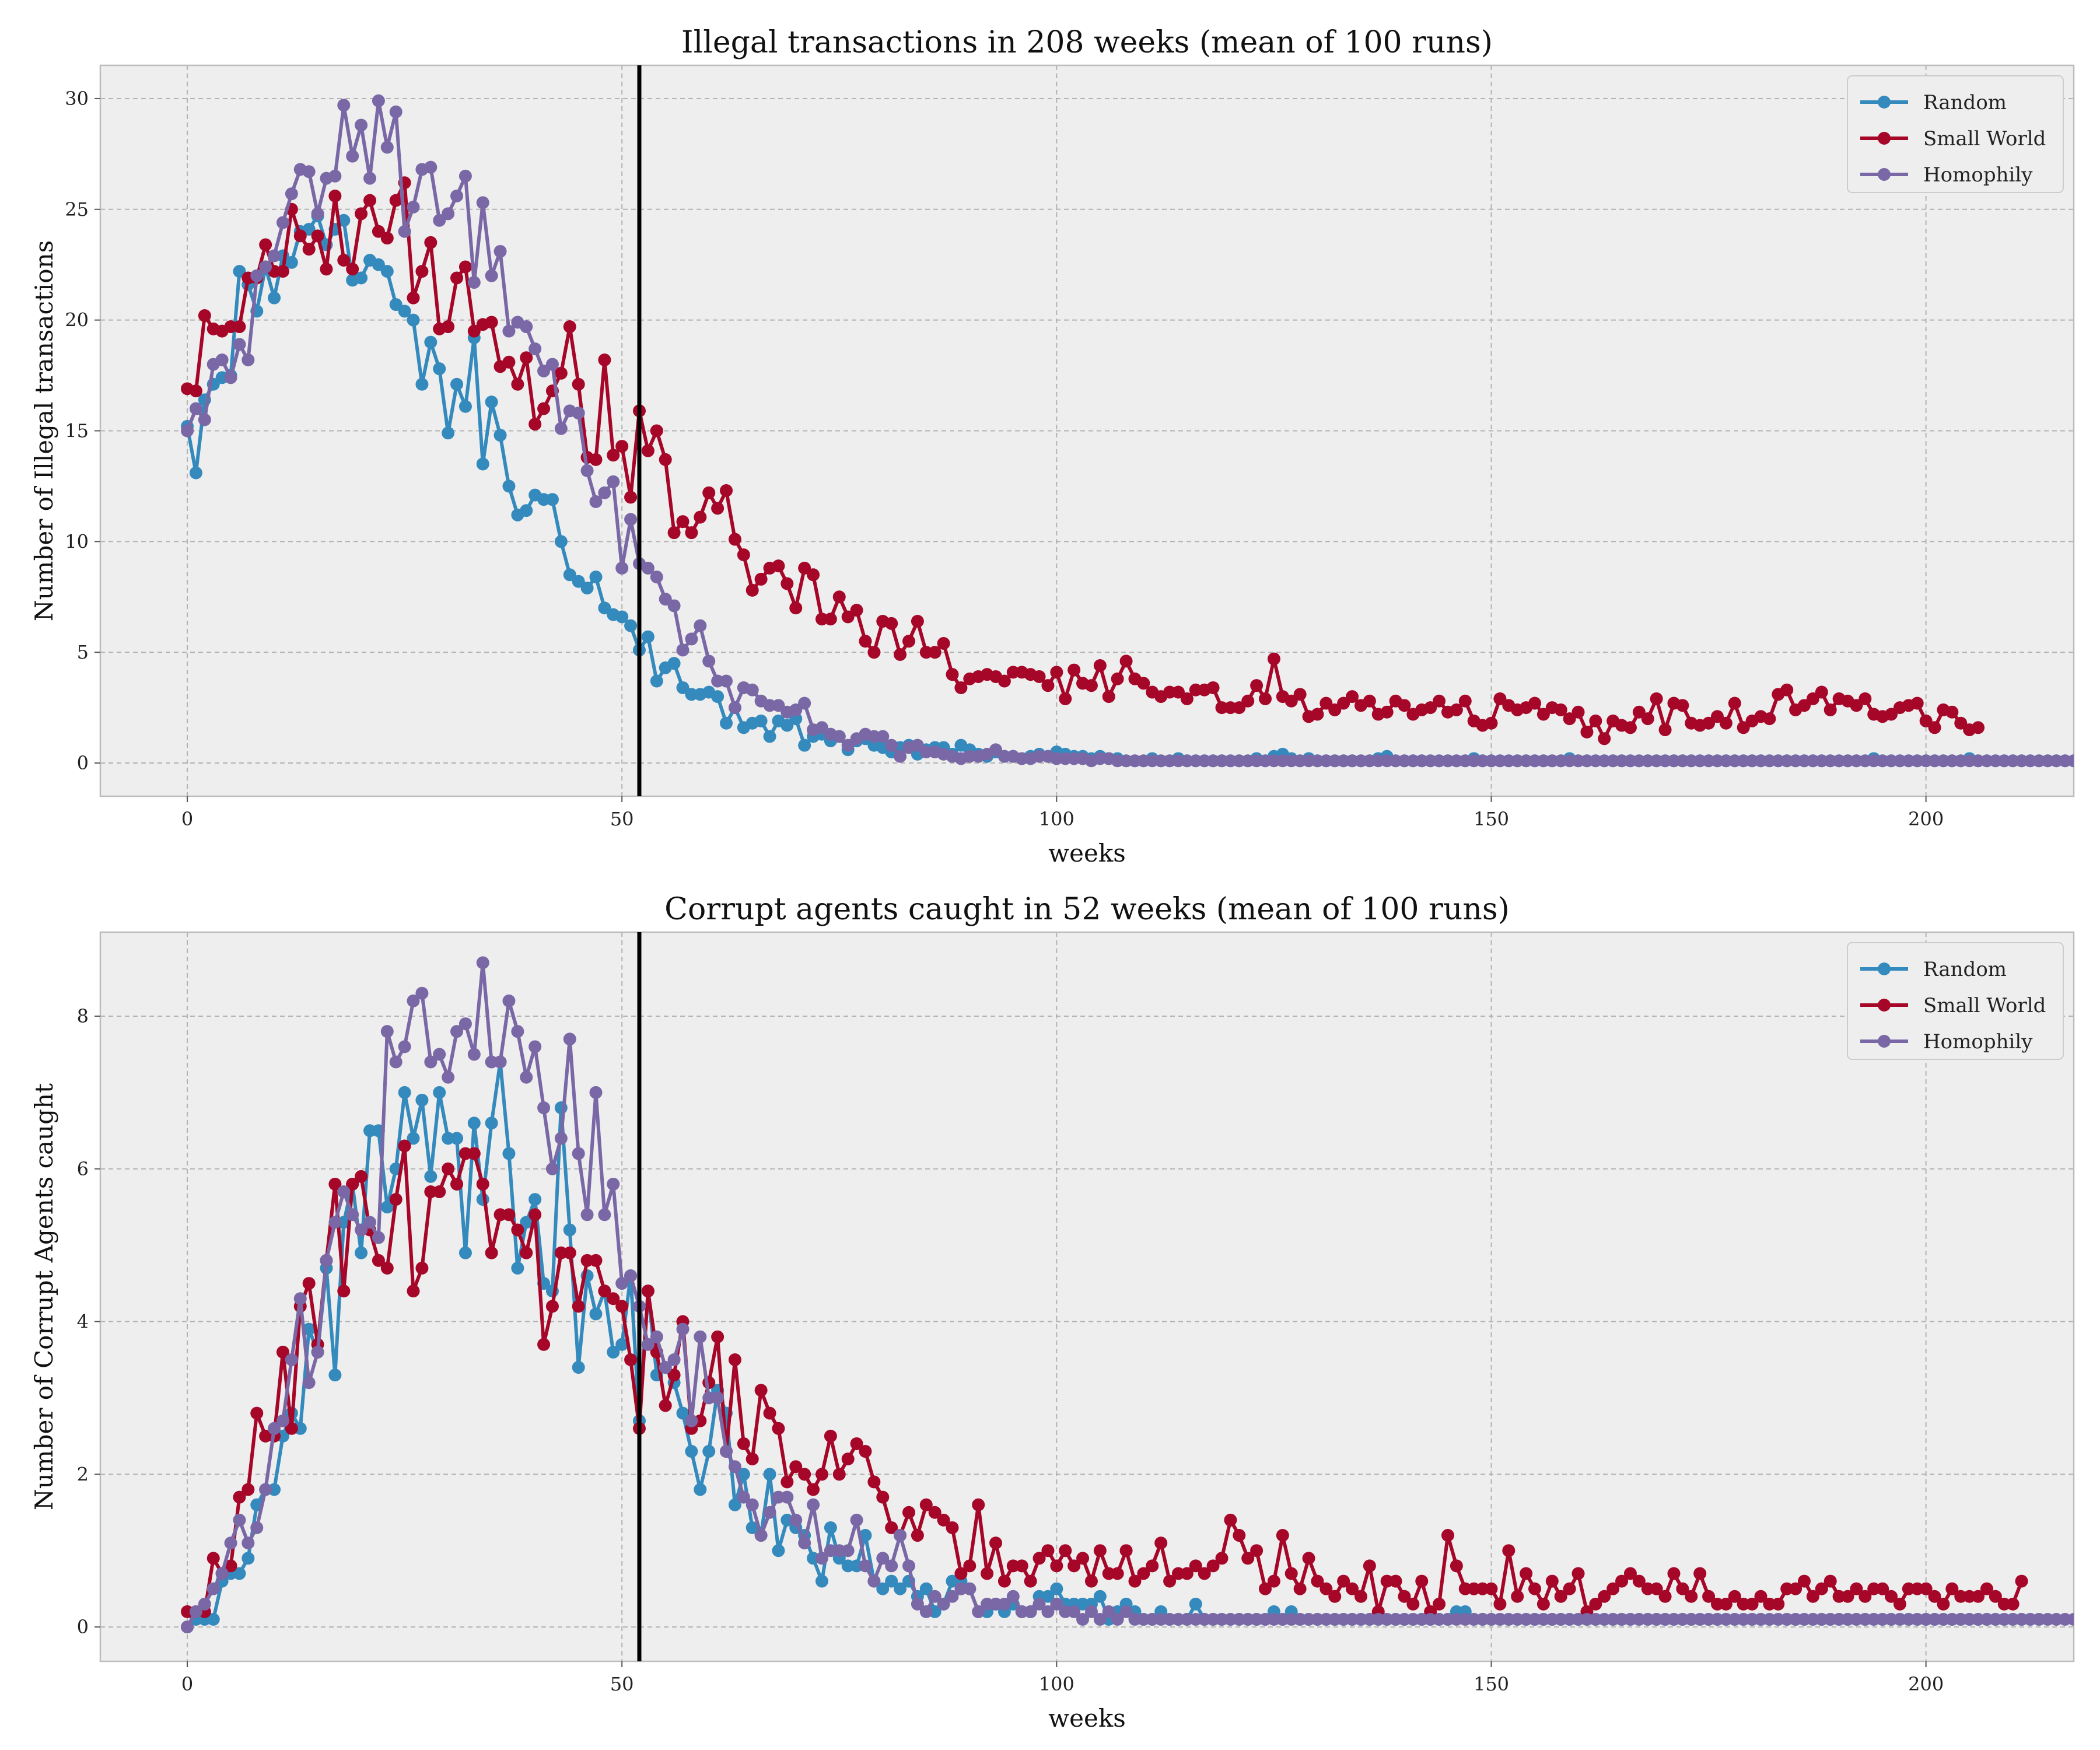 The image size is (2100, 1750). I want to click on legend-label: Homophily, so click(1978, 175).